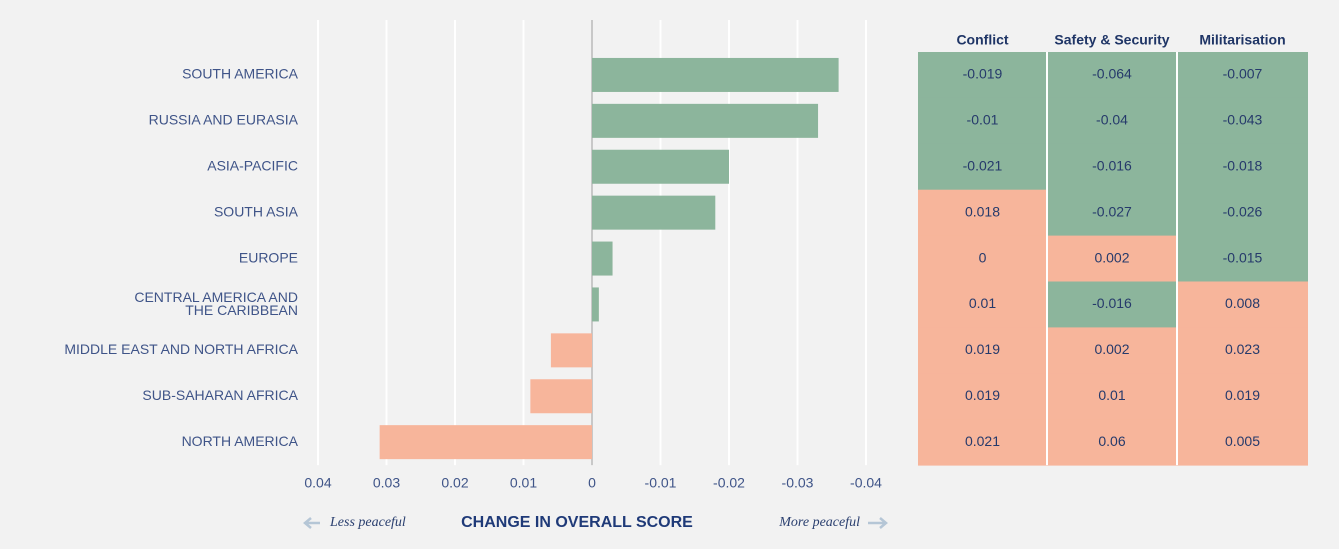  I want to click on cell-value: -0.043, so click(1243, 120).